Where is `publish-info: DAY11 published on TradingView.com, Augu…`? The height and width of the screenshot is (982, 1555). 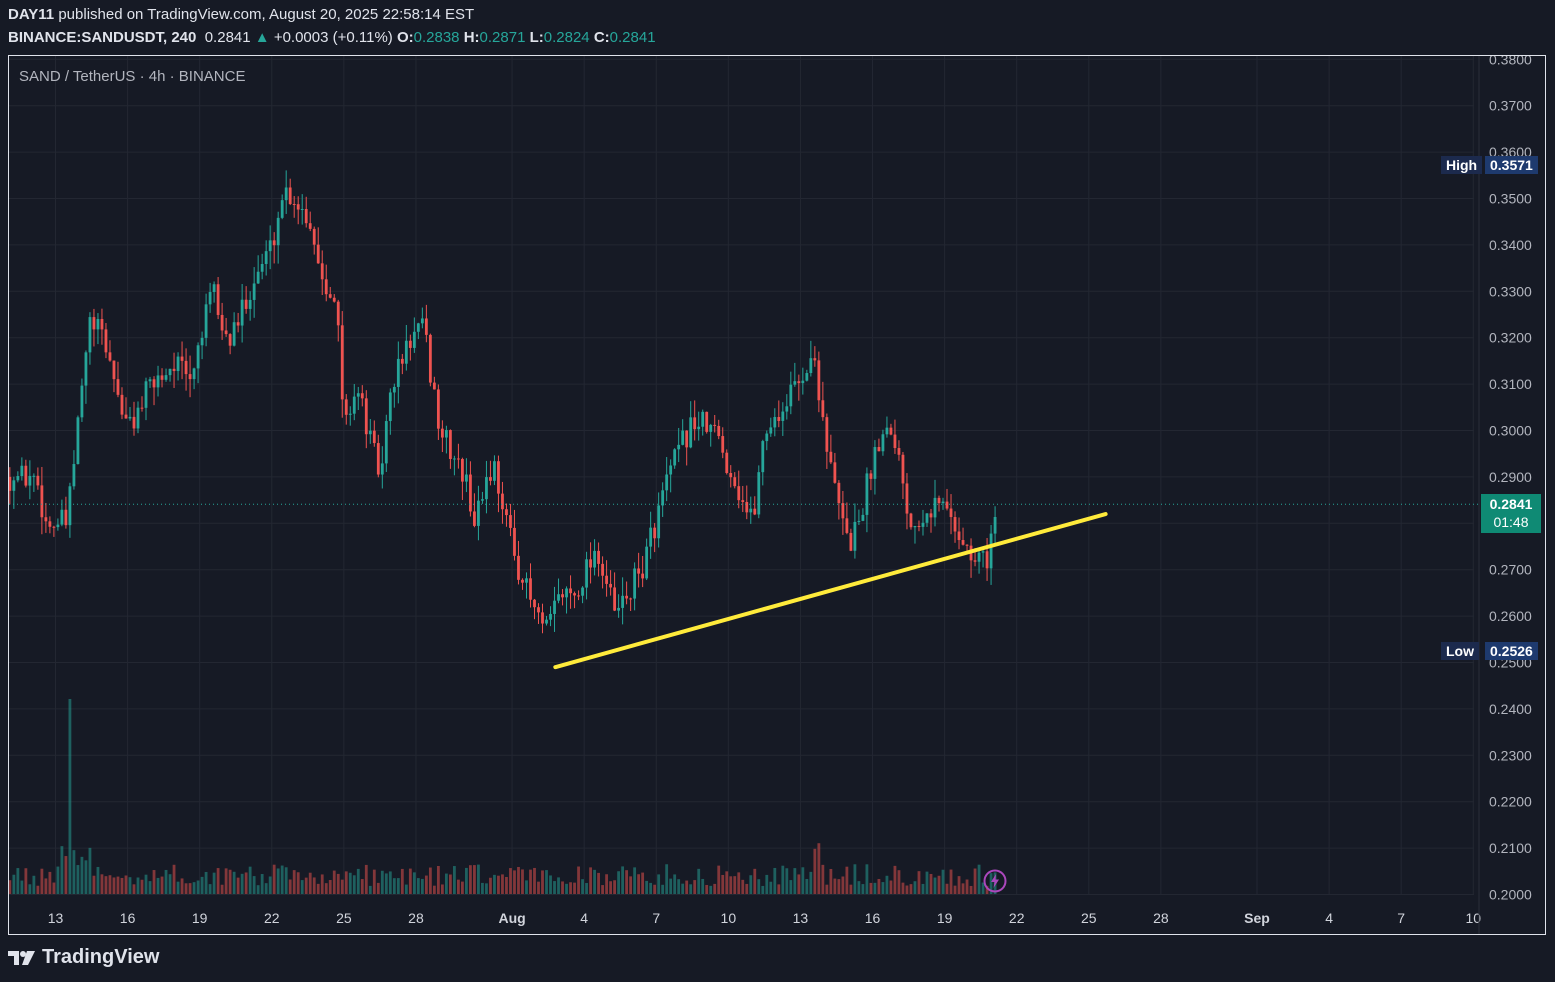
publish-info: DAY11 published on TradingView.com, Augu… is located at coordinates (241, 14).